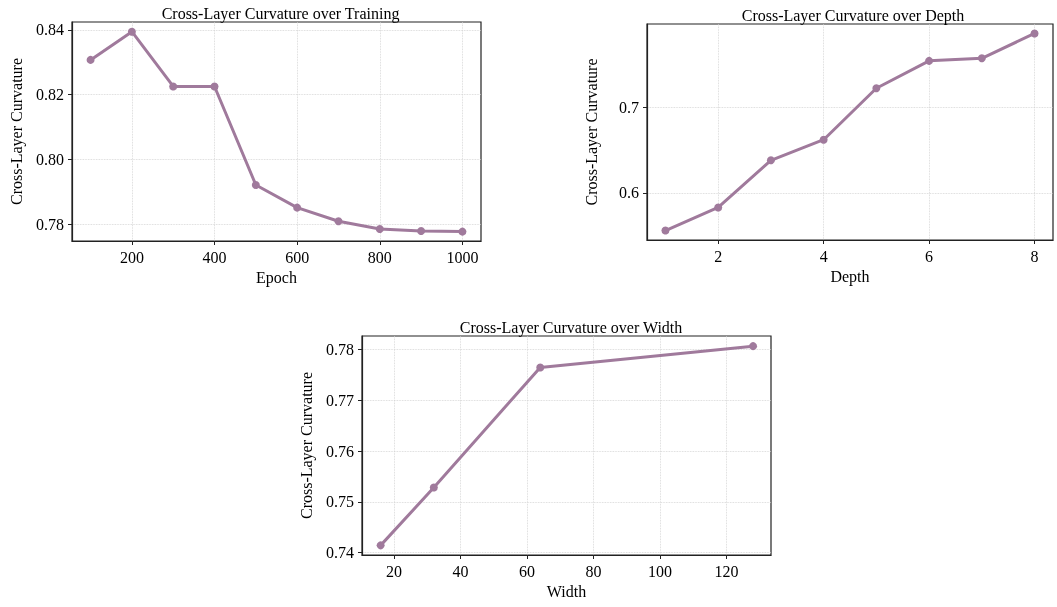 This screenshot has height=607, width=1057. What do you see at coordinates (379, 257) in the screenshot?
I see `x-tick-label: 800` at bounding box center [379, 257].